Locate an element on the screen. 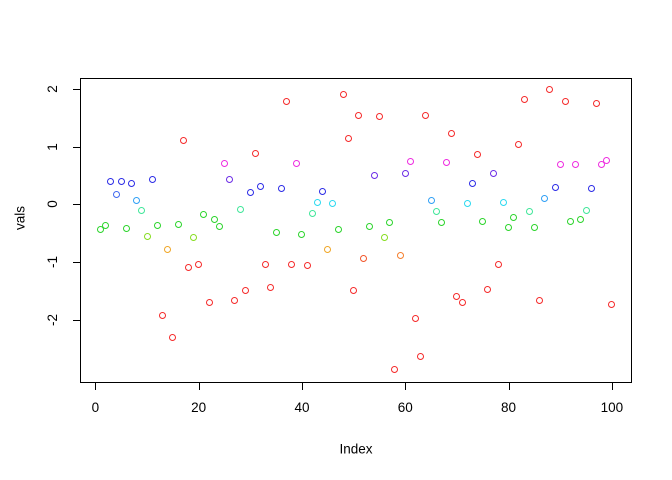 Image resolution: width=672 pixels, height=480 pixels. x-axis-title: Index is located at coordinates (356, 449).